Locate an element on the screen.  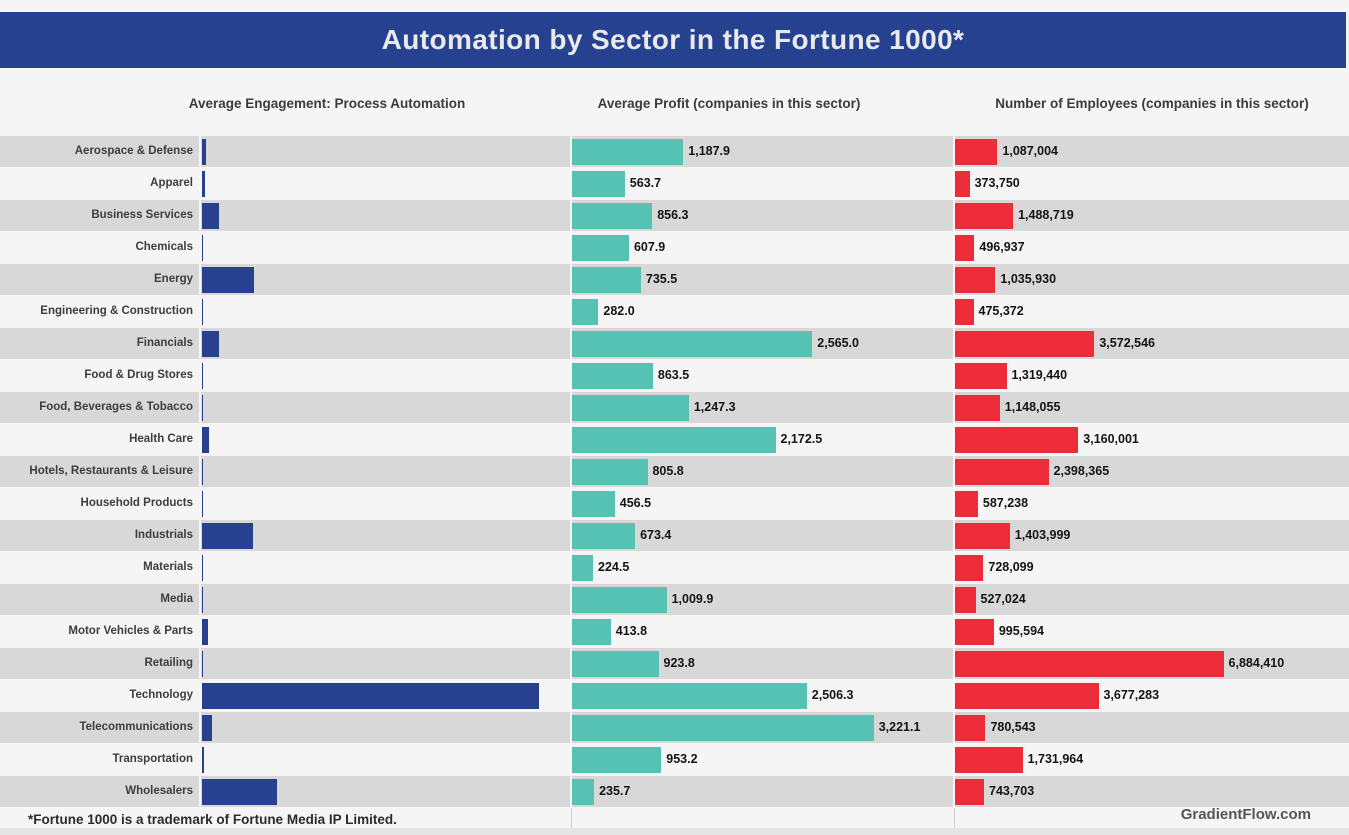
profit-value: 673.4 is located at coordinates (656, 535).